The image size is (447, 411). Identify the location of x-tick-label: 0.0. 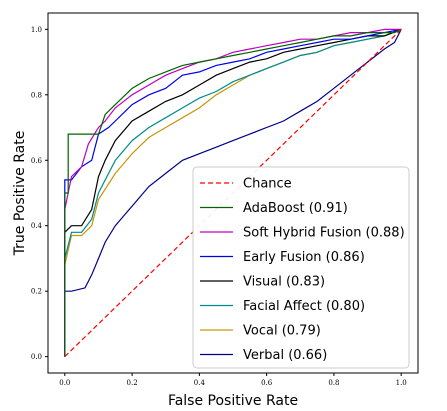
(64, 383).